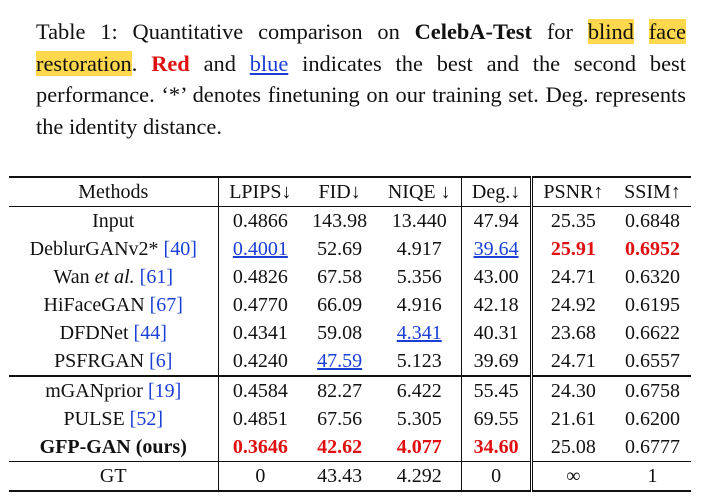  I want to click on deg-value: 0, so click(496, 475).